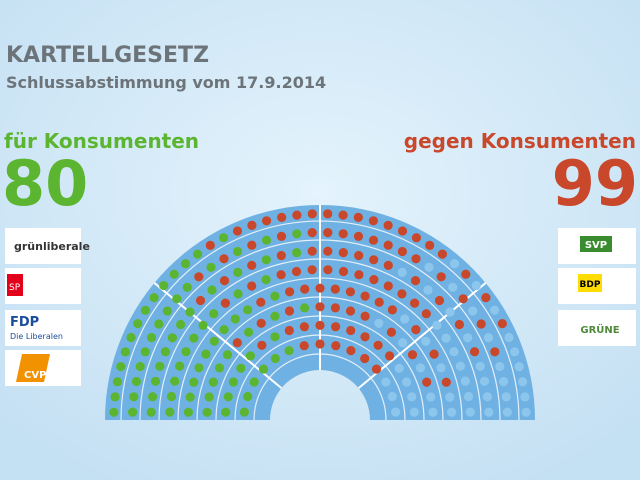 The width and height of the screenshot is (640, 480). What do you see at coordinates (101, 141) in the screenshot?
I see `for-label: für Konsumenten` at bounding box center [101, 141].